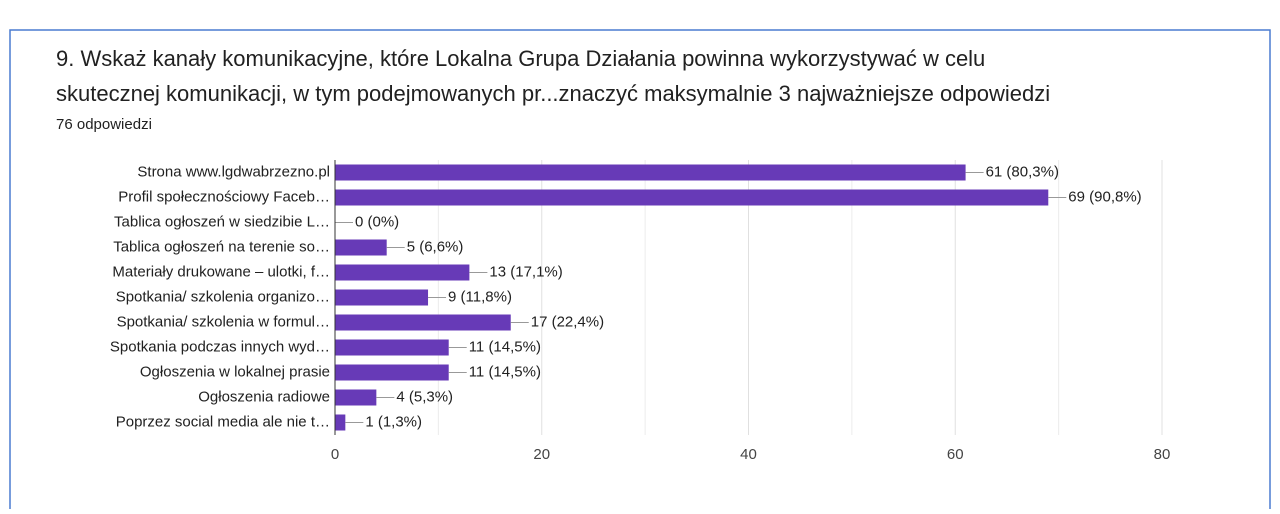 The width and height of the screenshot is (1280, 514). I want to click on category-label: Ogłoszenia w lokalnej prasie, so click(235, 371).